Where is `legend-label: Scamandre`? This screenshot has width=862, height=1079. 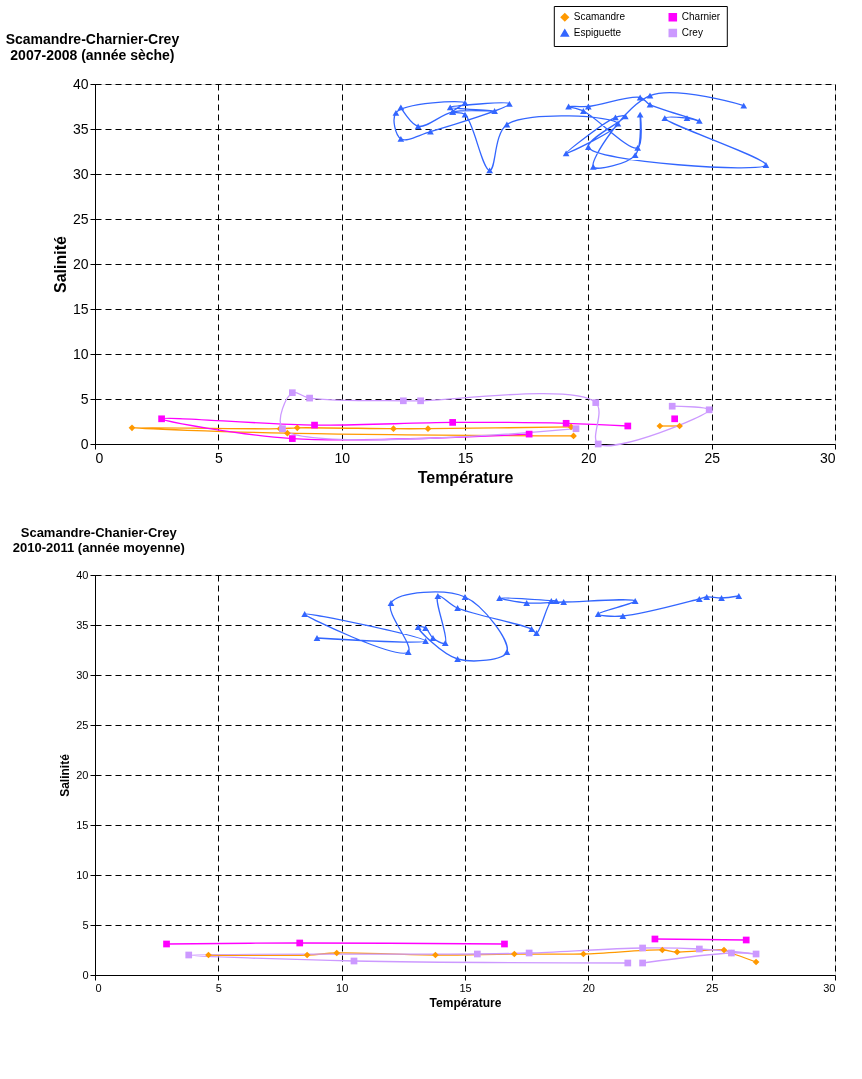
legend-label: Scamandre is located at coordinates (599, 17).